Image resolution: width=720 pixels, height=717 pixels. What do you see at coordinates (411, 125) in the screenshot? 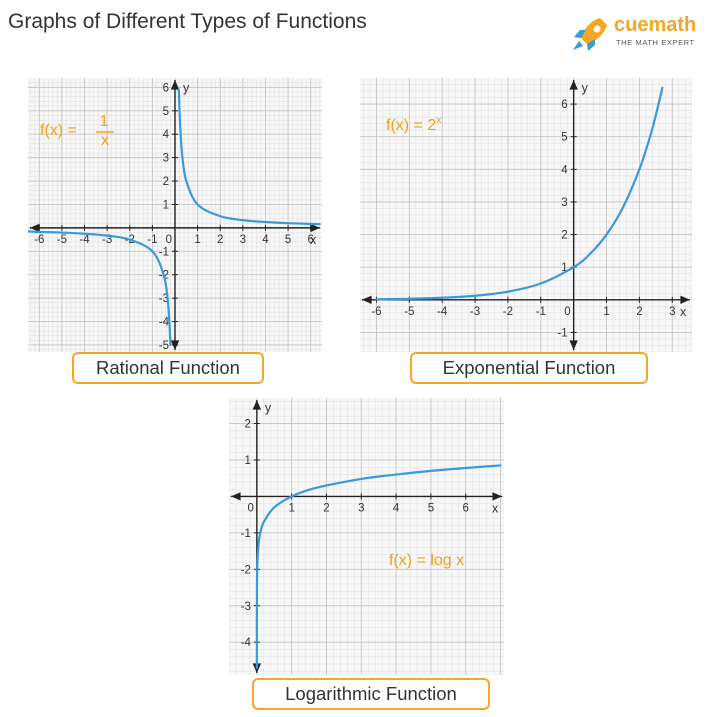
I see `formula-text: f(x) = 2` at bounding box center [411, 125].